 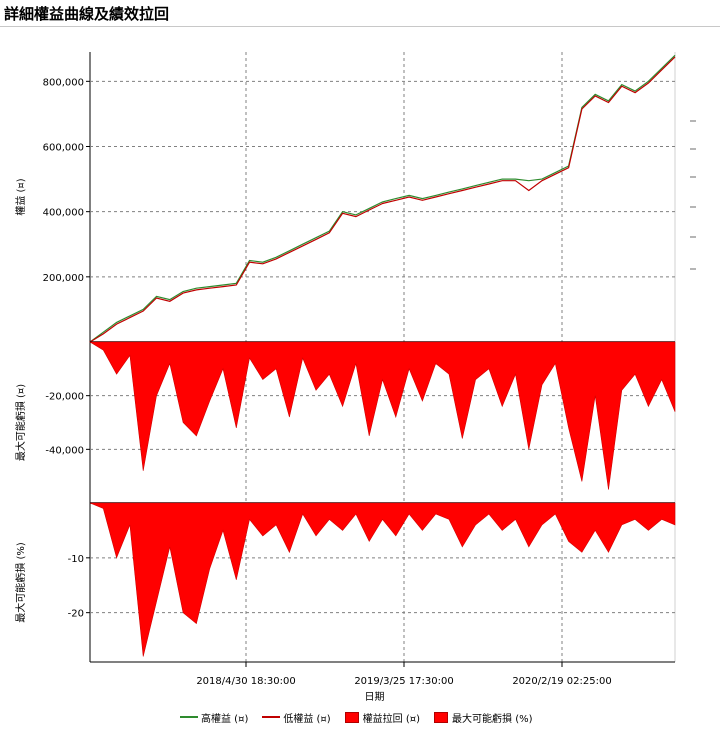 I want to click on x-tick-label: 2020/2/19 02:25:00, so click(x=561, y=681).